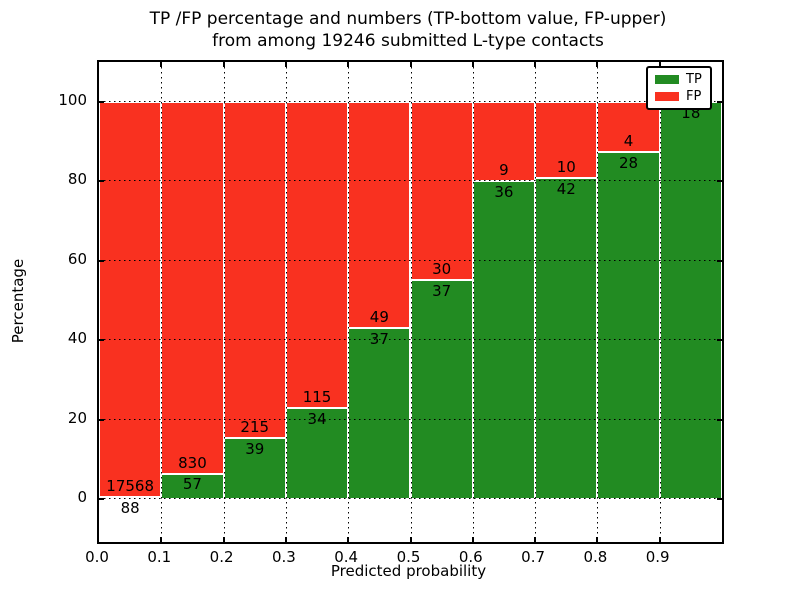  I want to click on bar-label-tp: 36, so click(504, 192).